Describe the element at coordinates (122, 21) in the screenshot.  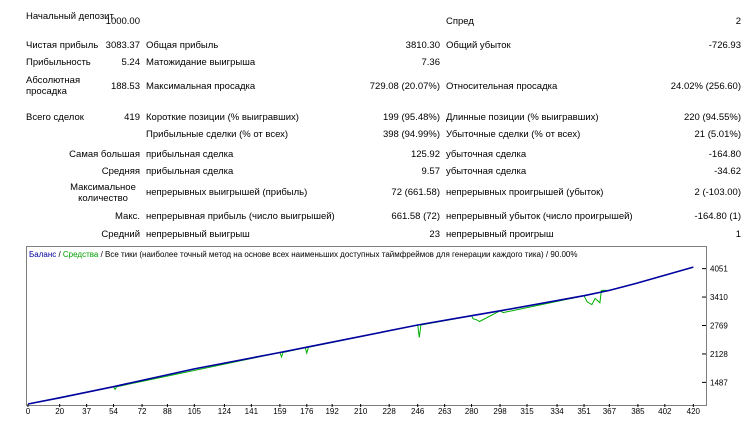
I see `initial-deposit-value: 1000.00` at that location.